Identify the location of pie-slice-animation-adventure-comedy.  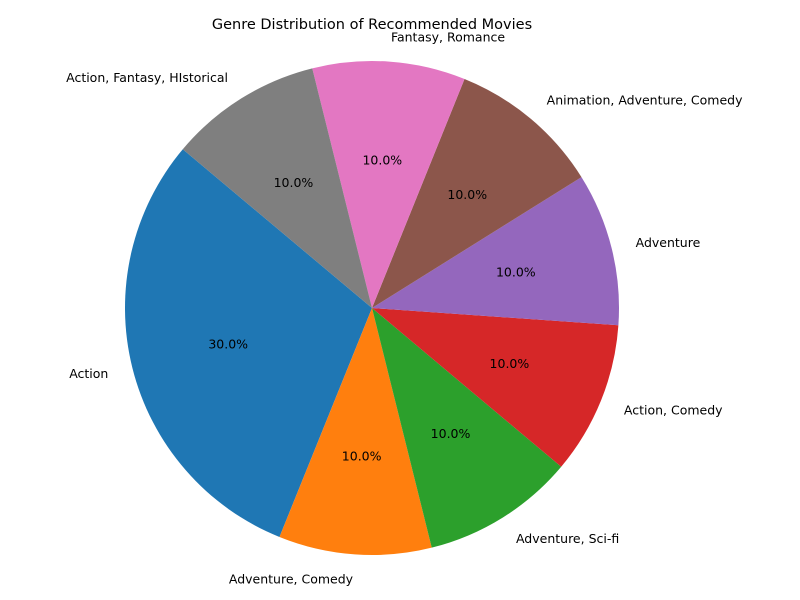
(477, 193).